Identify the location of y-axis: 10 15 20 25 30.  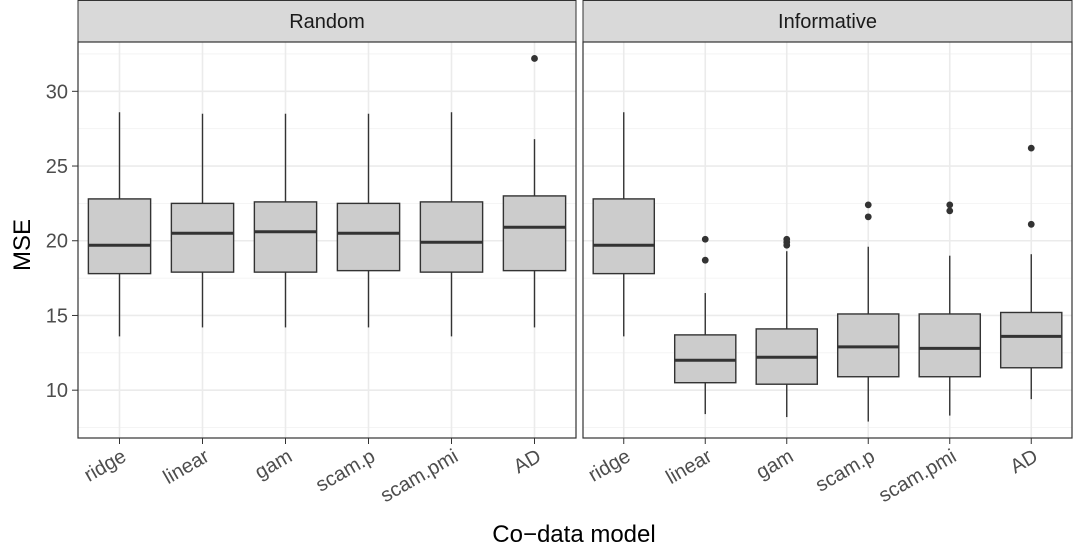
(62, 241).